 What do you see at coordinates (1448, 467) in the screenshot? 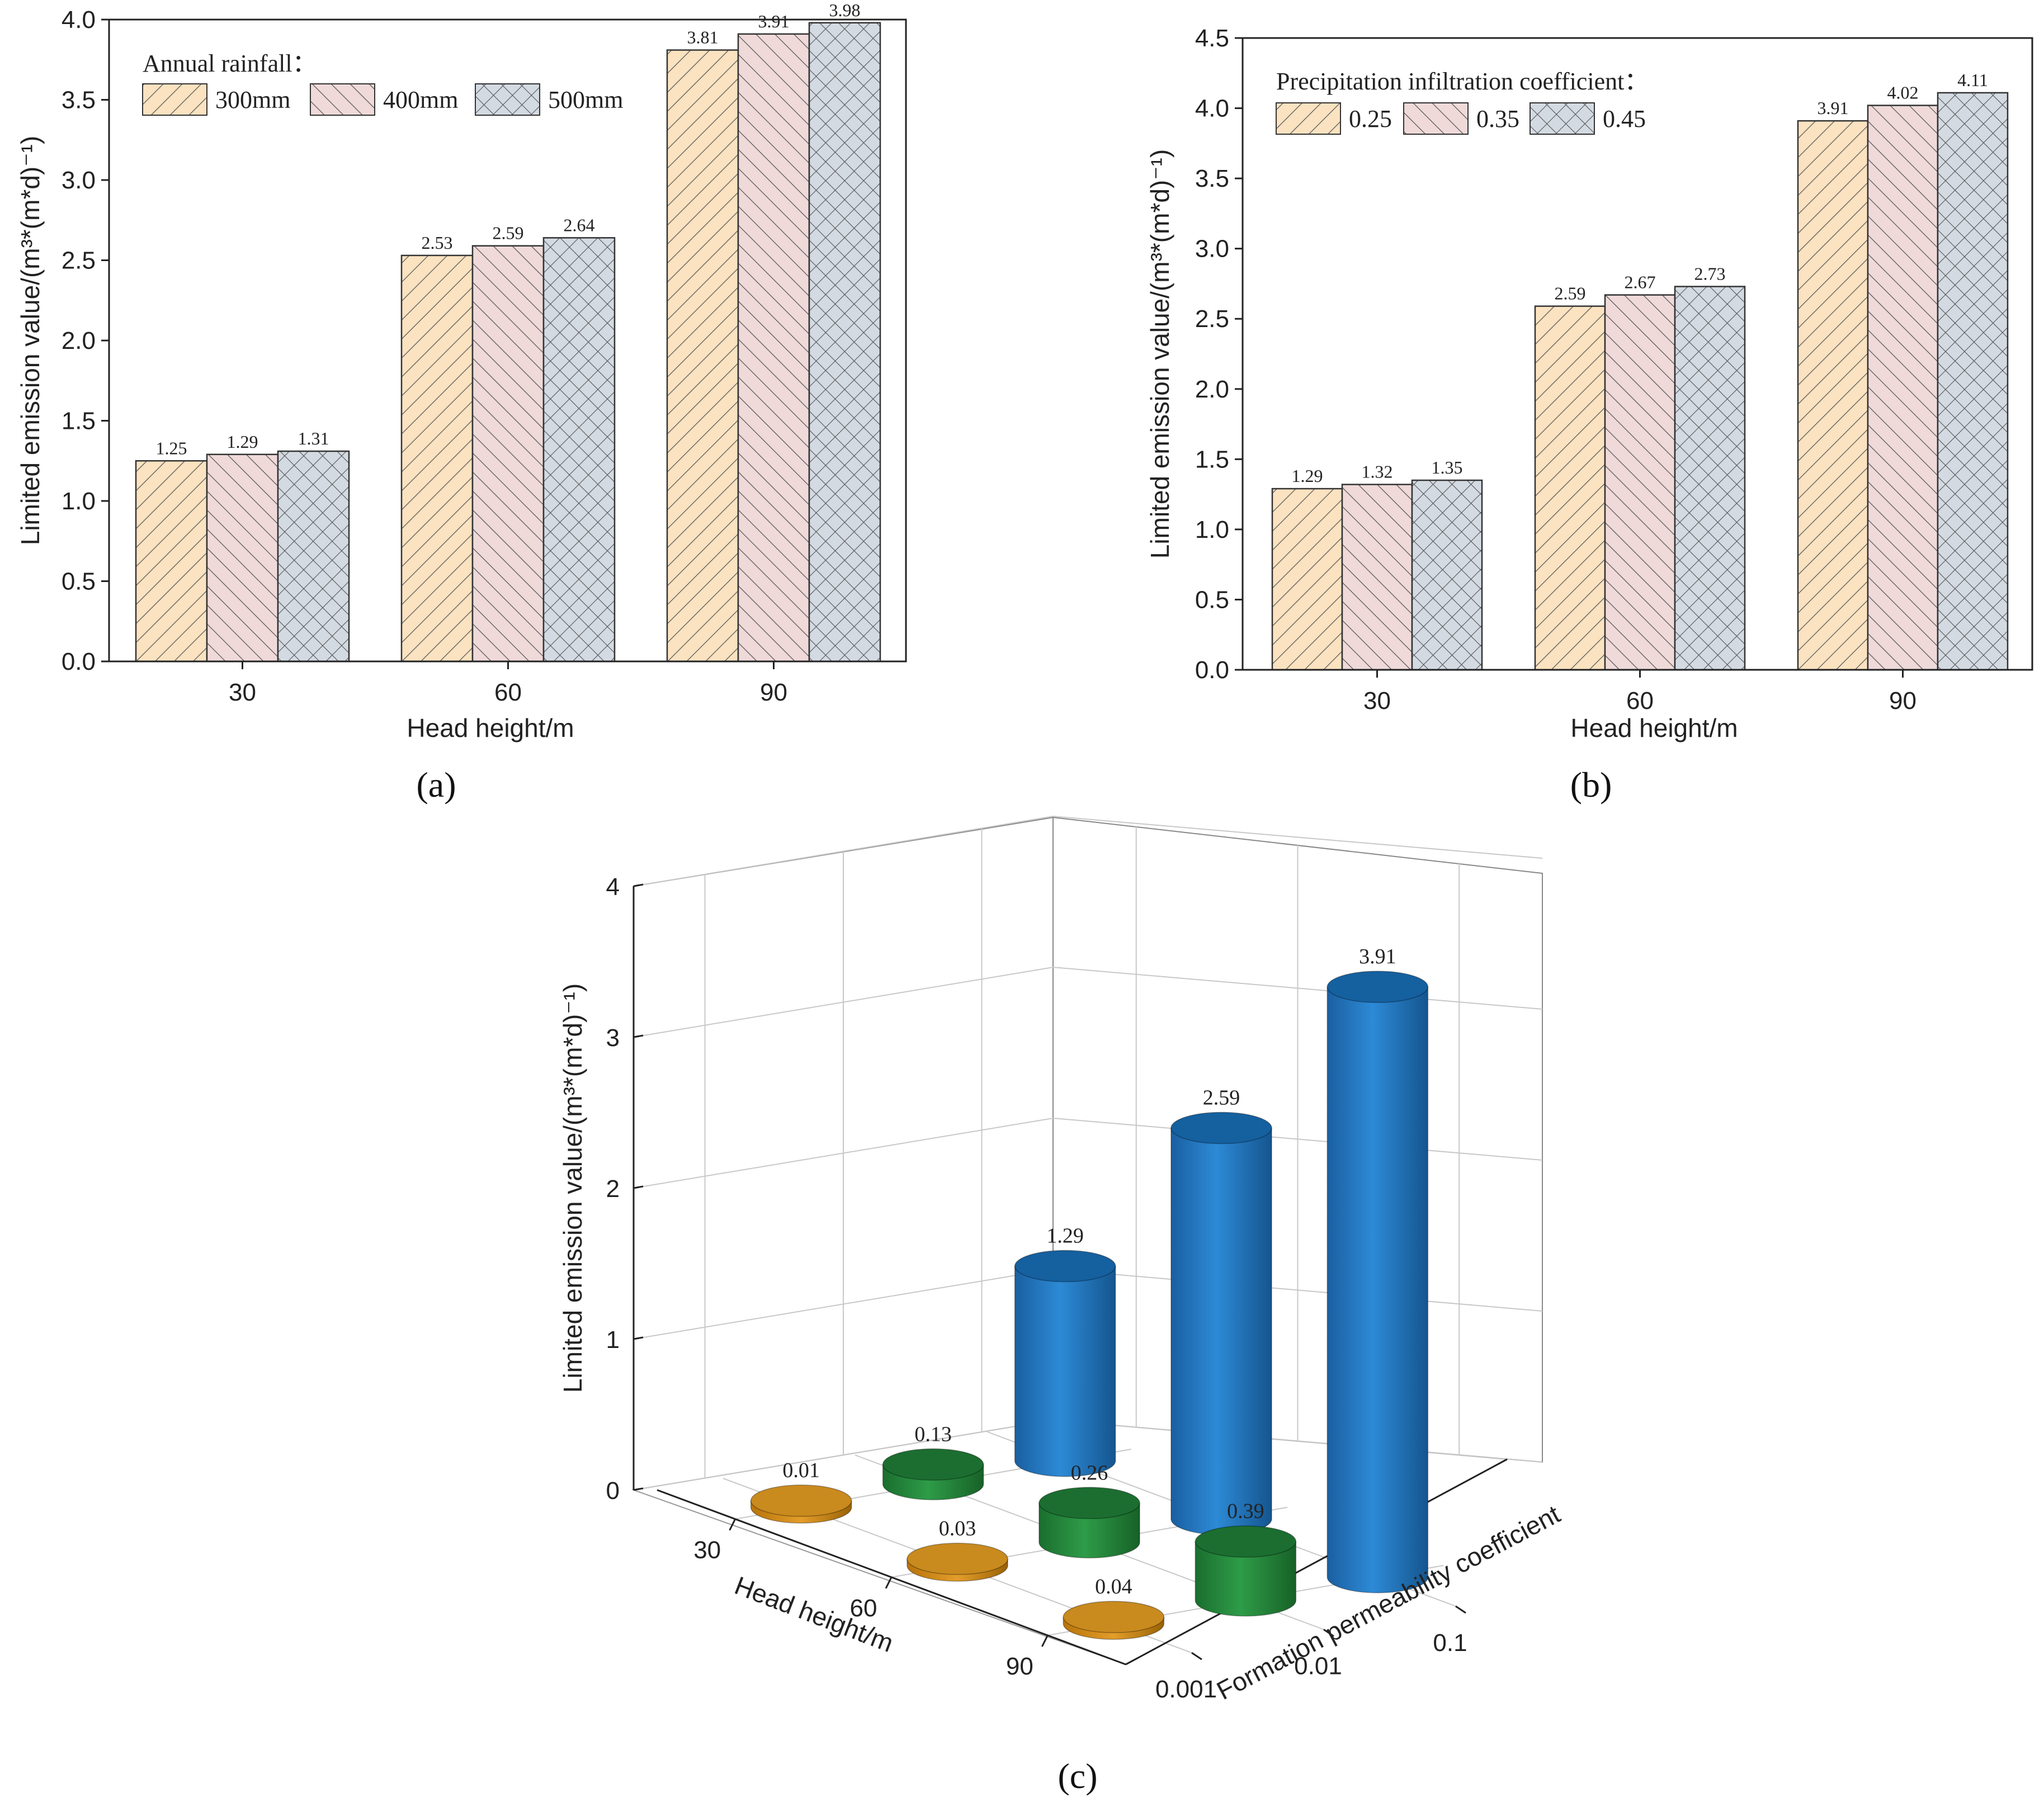
I see `chart-b-data-label: 1.35` at bounding box center [1448, 467].